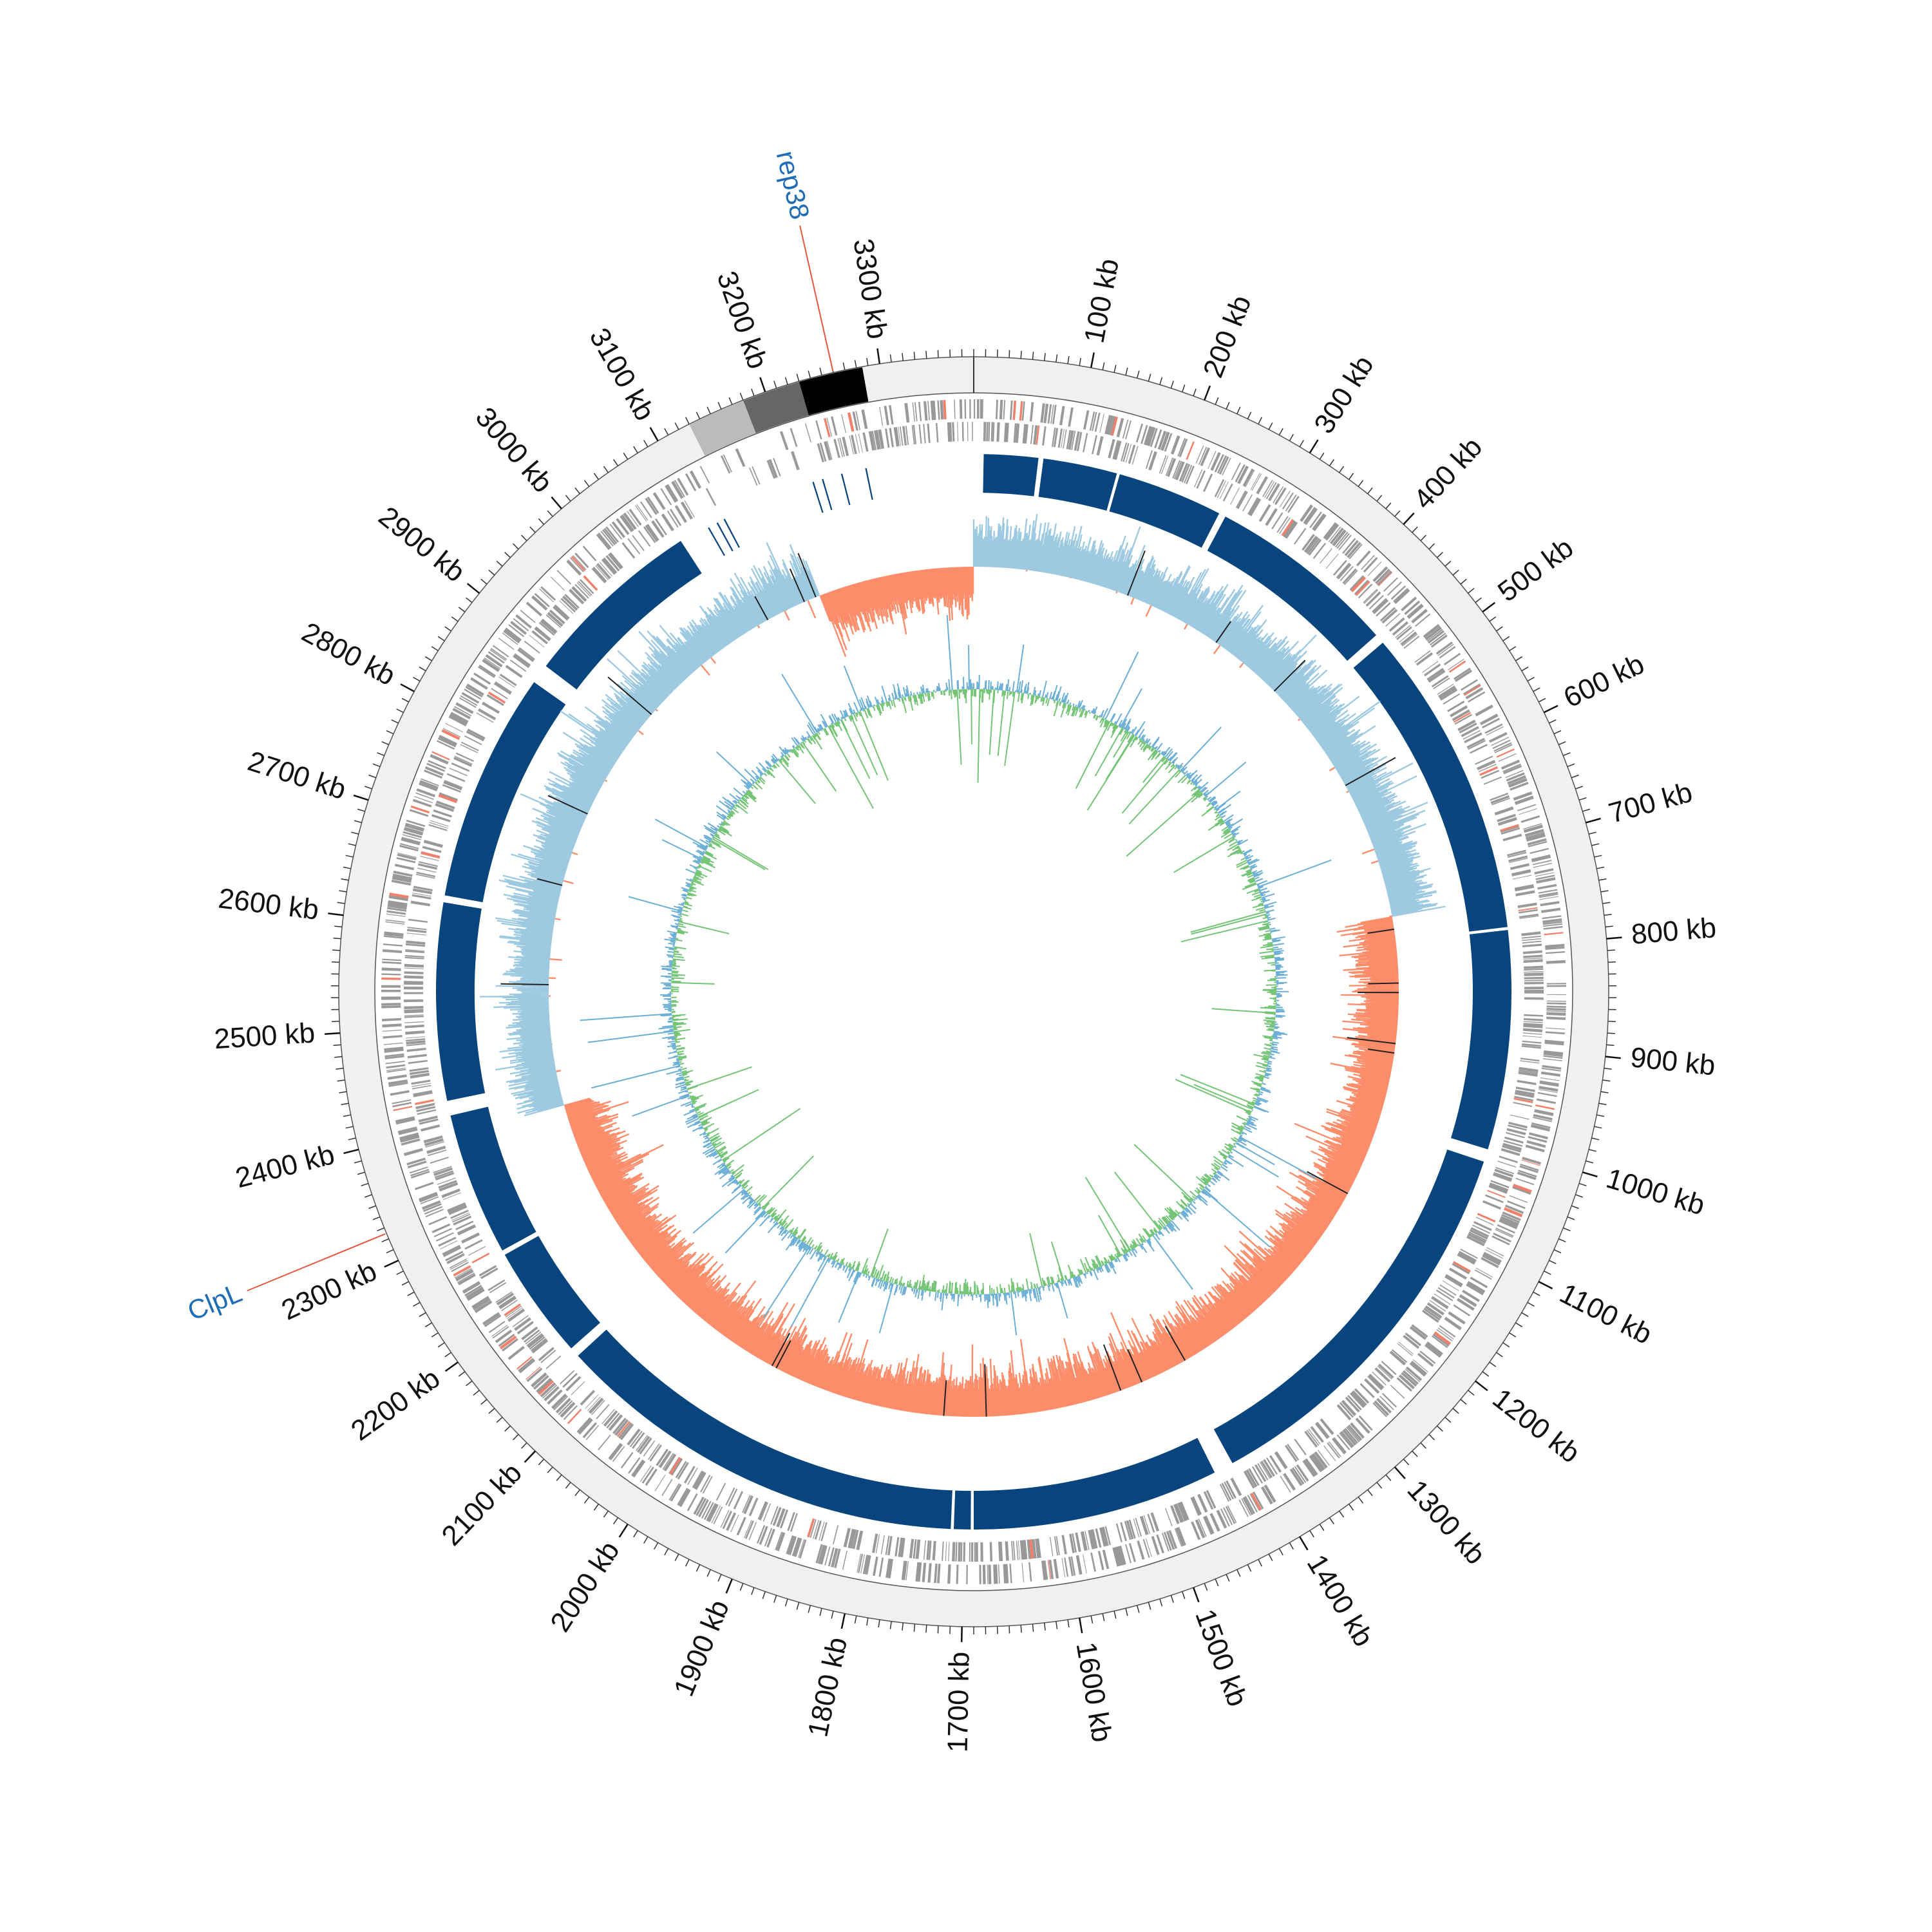 The width and height of the screenshot is (1932, 1932). What do you see at coordinates (1446, 1523) in the screenshot?
I see `tick-label-1300: 1300 kb` at bounding box center [1446, 1523].